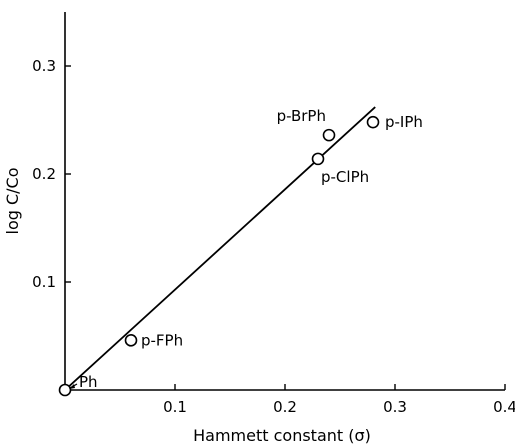 The width and height of the screenshot is (515, 447). What do you see at coordinates (44, 66) in the screenshot?
I see `y-tick-label-2: 0.3` at bounding box center [44, 66].